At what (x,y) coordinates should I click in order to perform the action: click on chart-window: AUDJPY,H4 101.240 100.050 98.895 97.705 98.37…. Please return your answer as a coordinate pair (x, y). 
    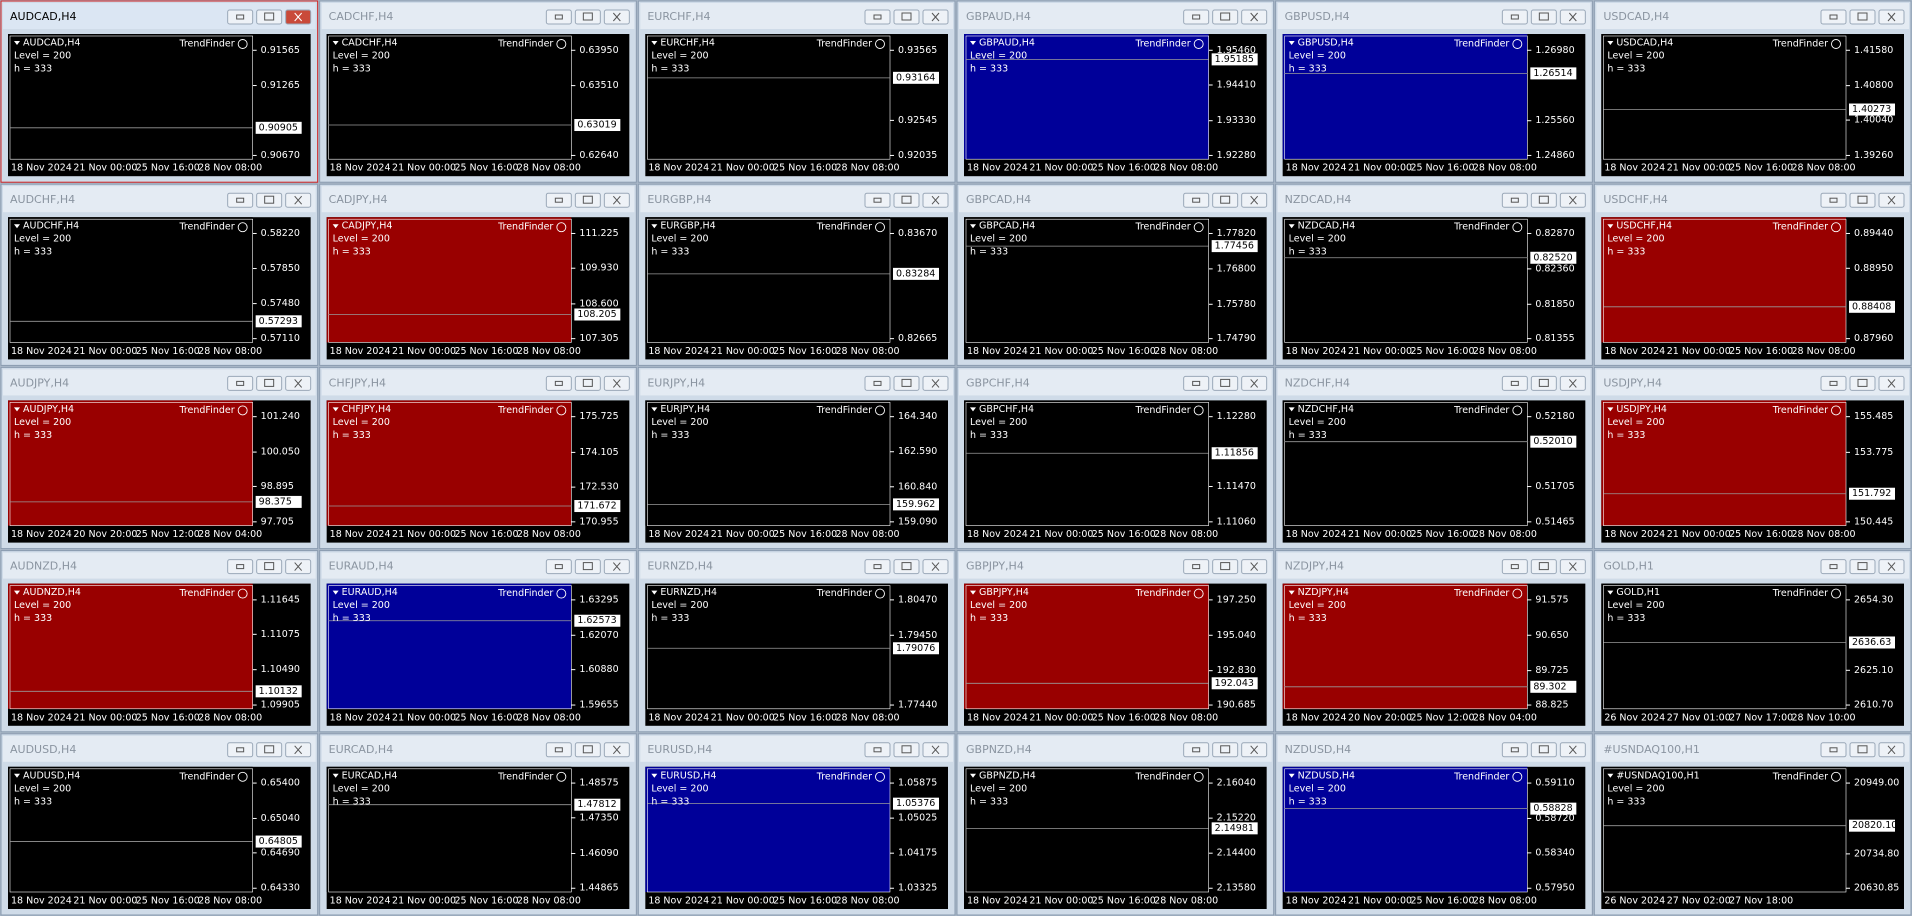
    Looking at the image, I should click on (159, 458).